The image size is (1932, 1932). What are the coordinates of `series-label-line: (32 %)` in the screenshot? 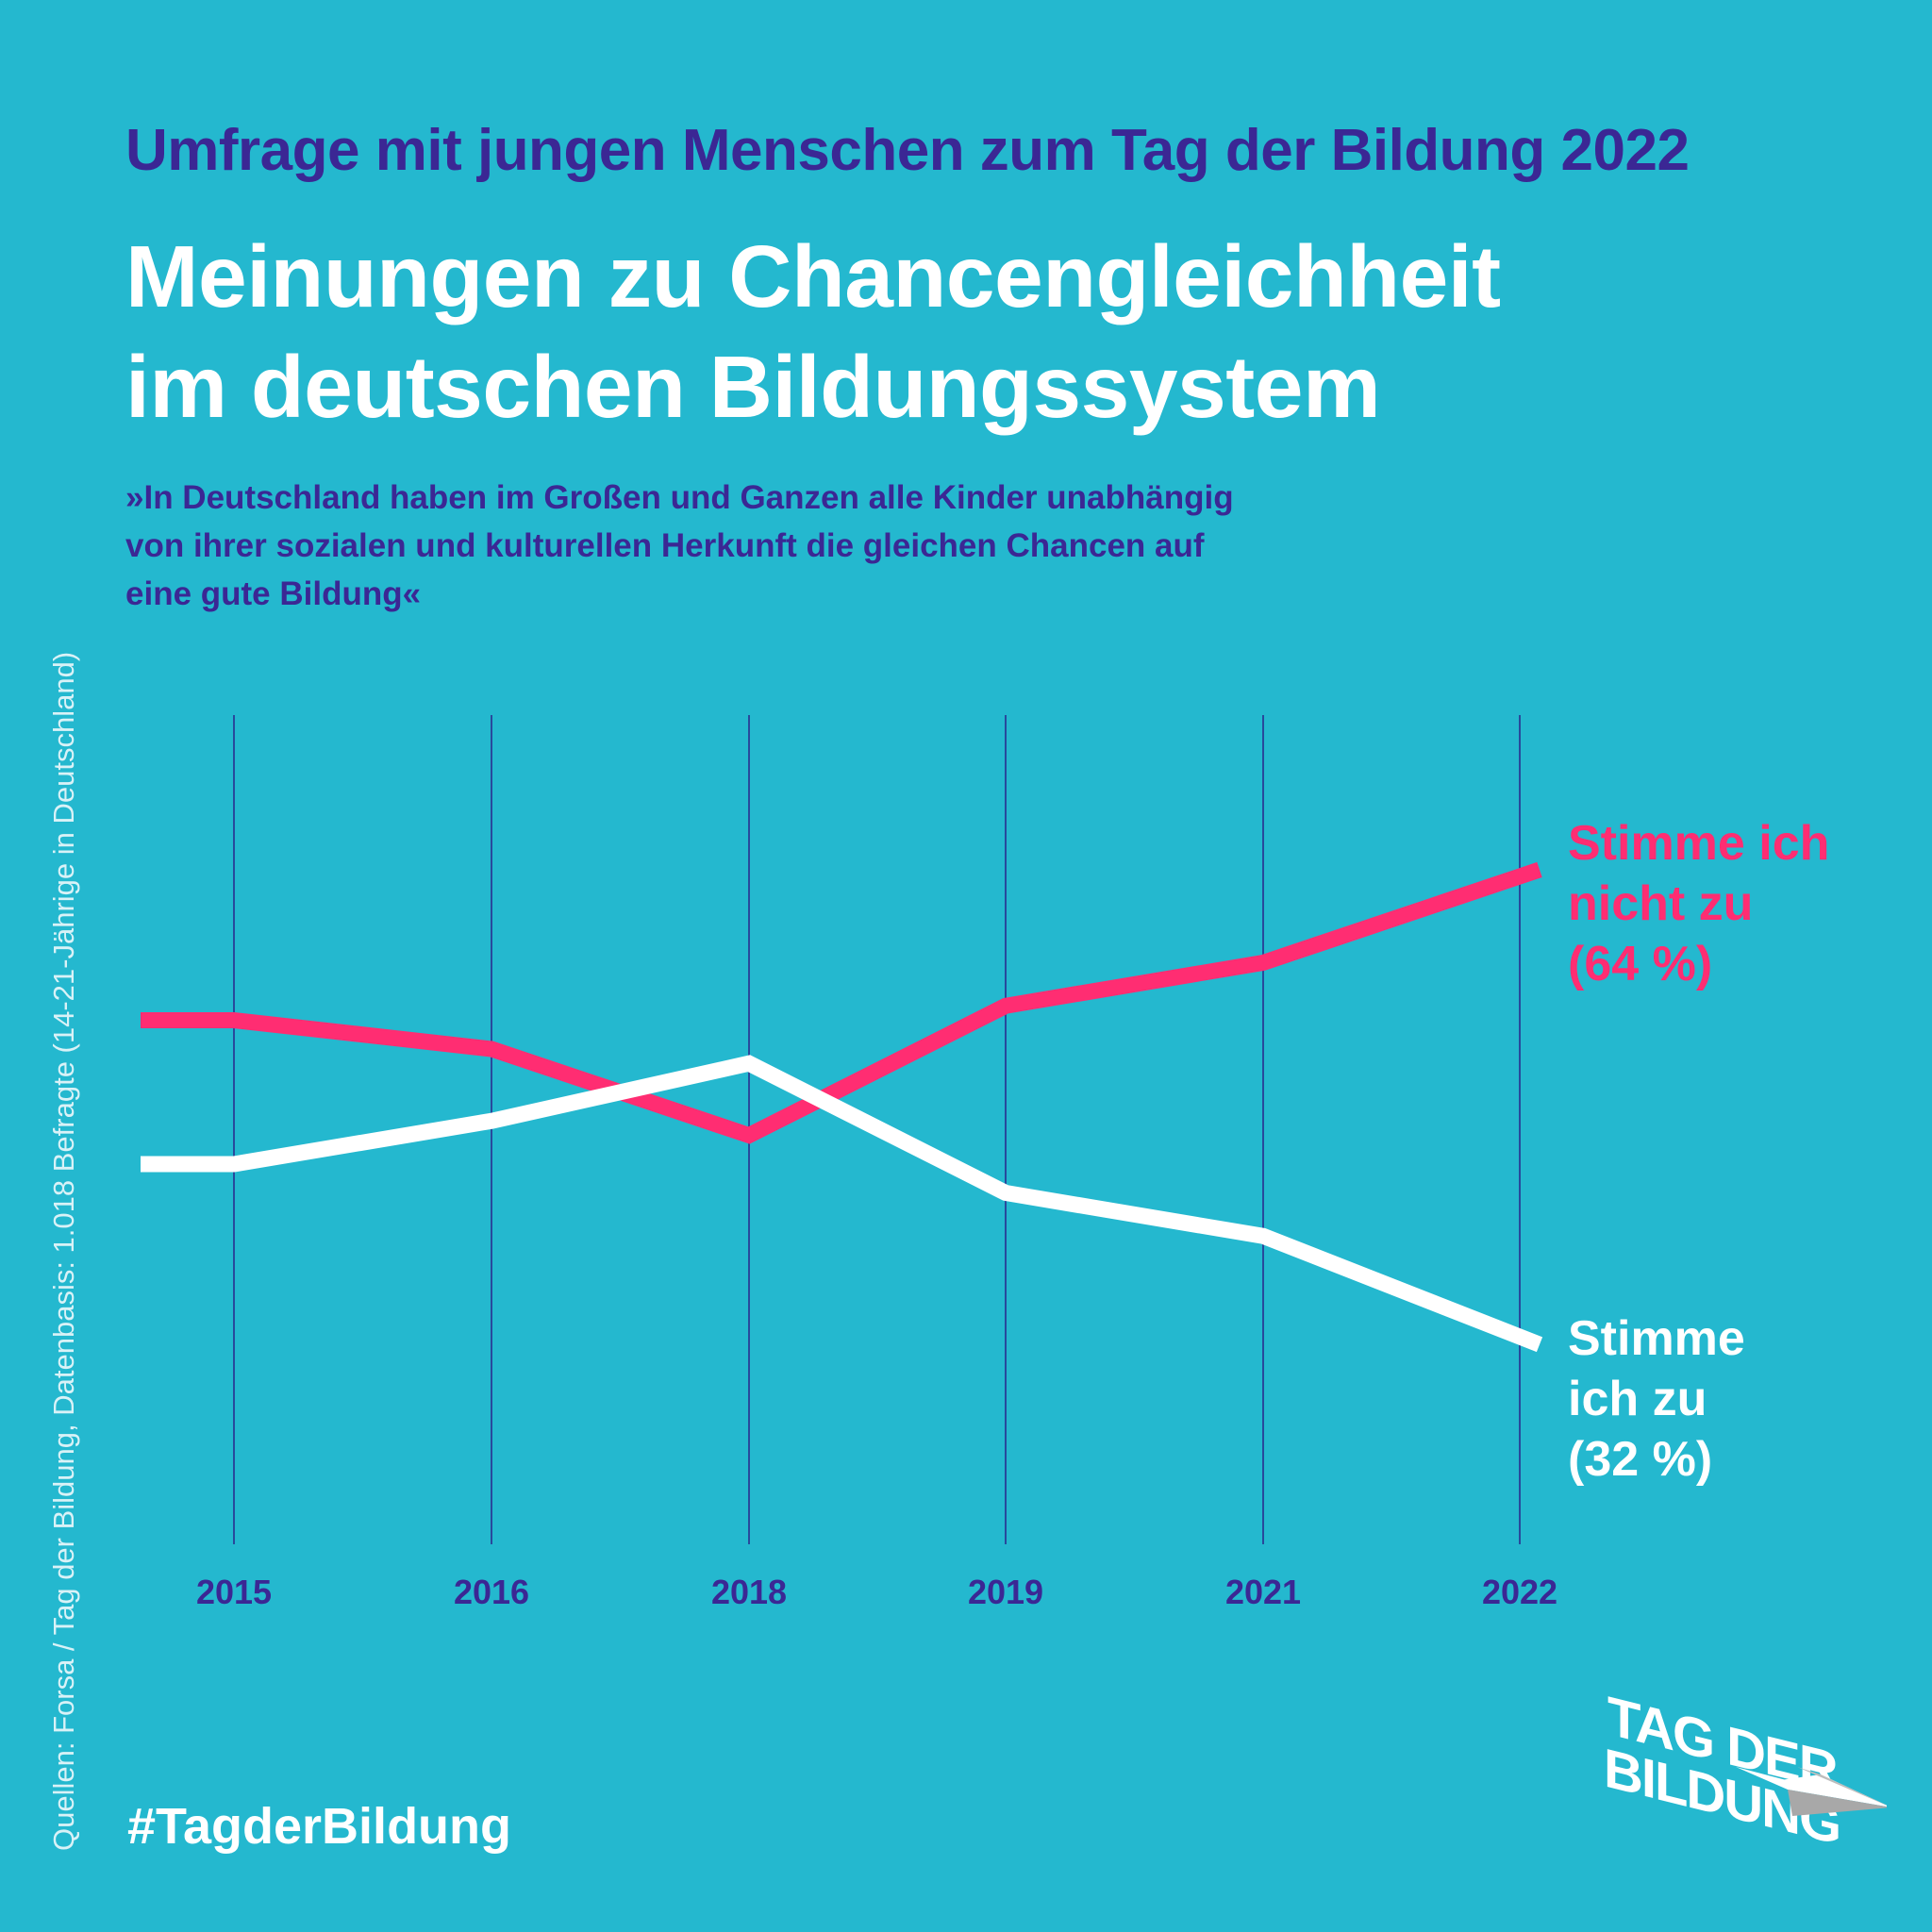 It's located at (1640, 1459).